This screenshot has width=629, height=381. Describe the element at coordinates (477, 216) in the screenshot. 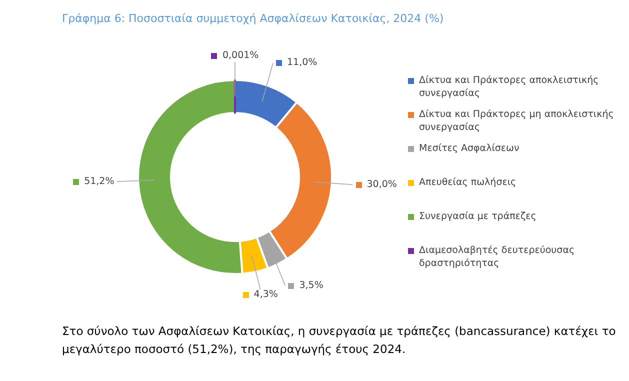

I see `legend-label: Συνεργασία με τράπεζες` at that location.